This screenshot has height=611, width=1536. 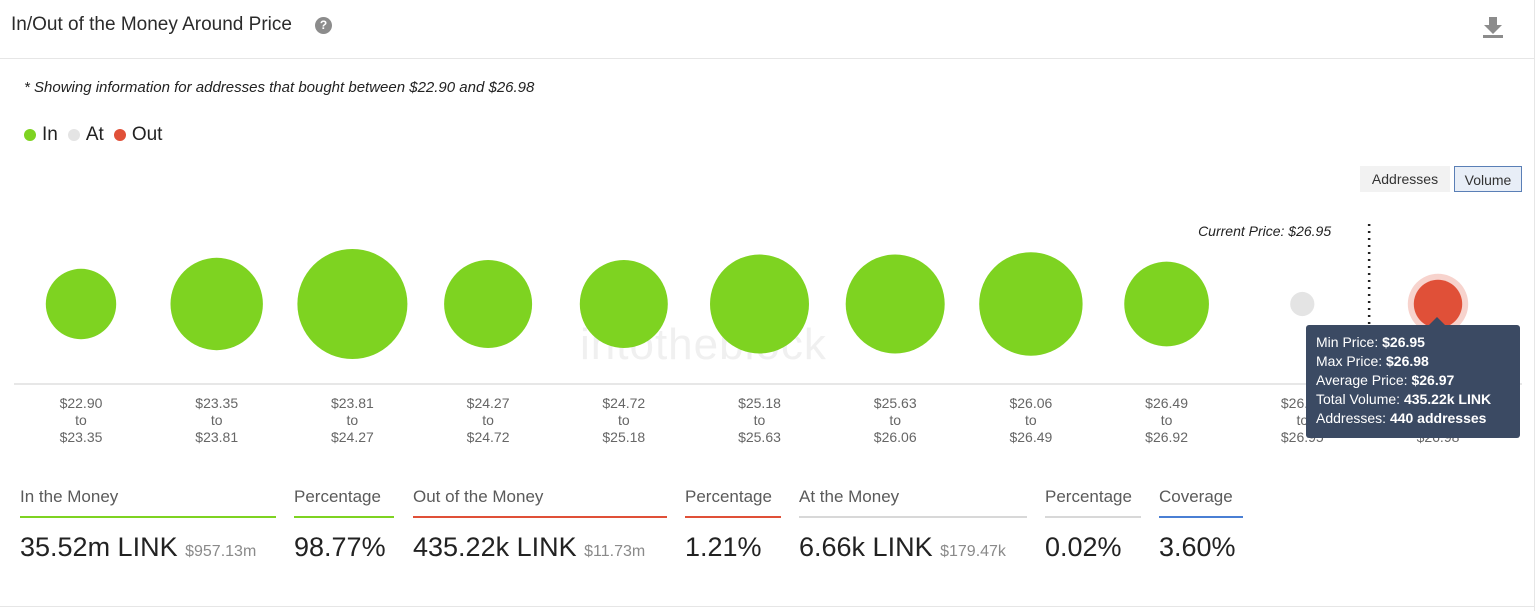 What do you see at coordinates (767, 29) in the screenshot?
I see `chart-header: In/Out of the Money Around Price ?` at bounding box center [767, 29].